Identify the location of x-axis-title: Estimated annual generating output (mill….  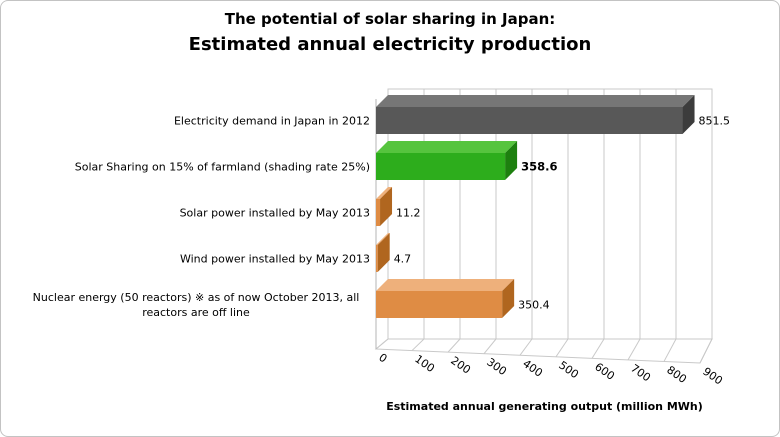
(544, 406).